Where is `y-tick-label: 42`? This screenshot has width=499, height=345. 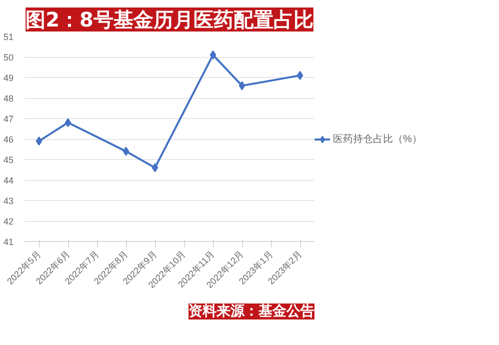
y-tick-label: 42 is located at coordinates (8, 221).